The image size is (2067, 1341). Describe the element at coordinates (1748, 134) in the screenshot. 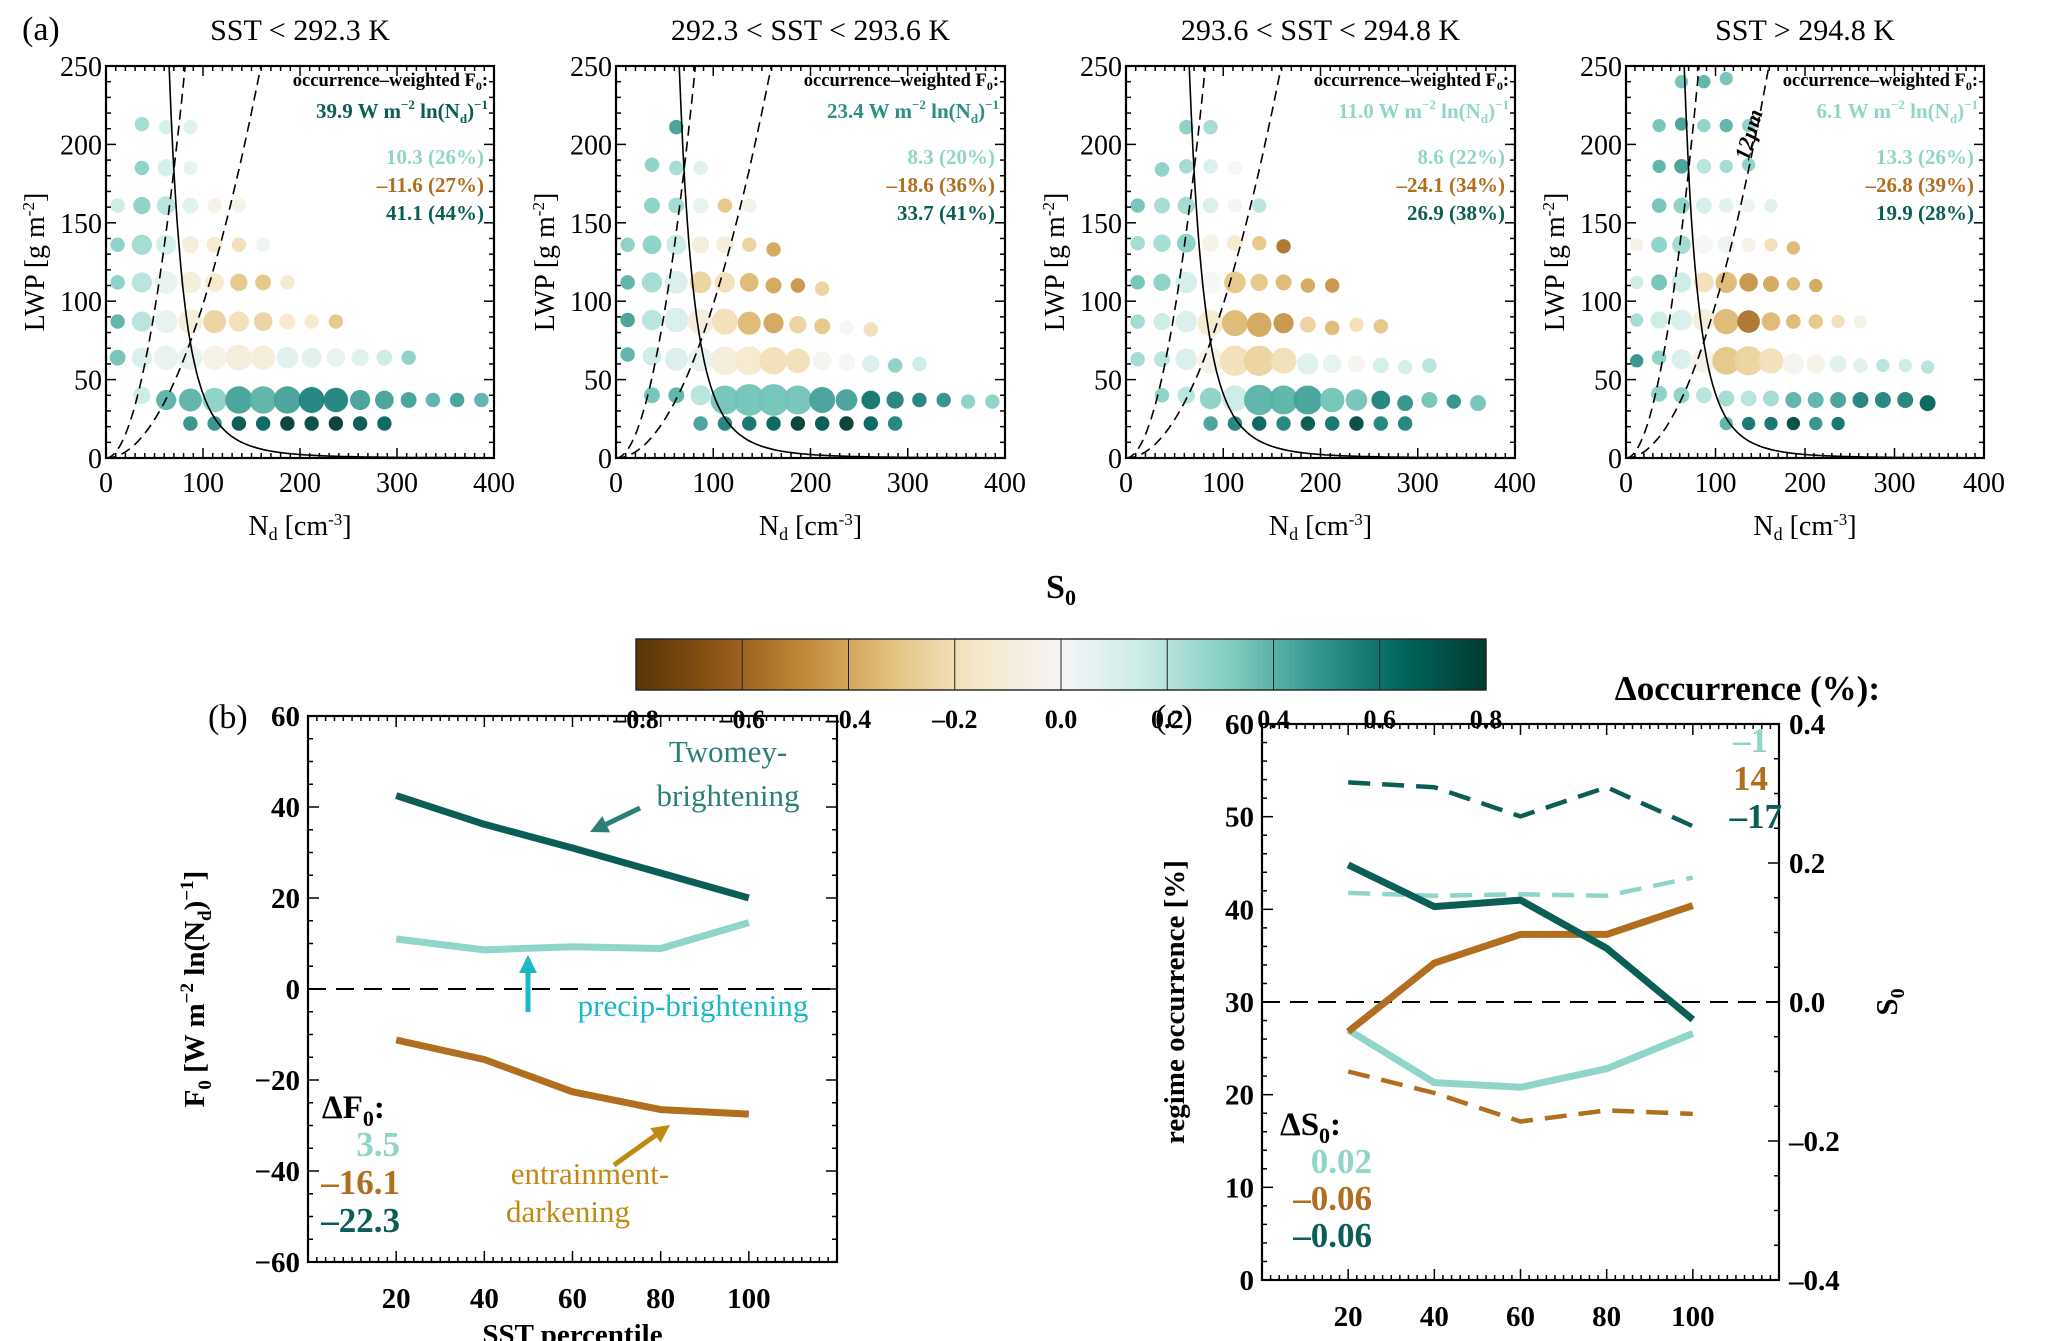

I see `curve-label: 12μm` at that location.